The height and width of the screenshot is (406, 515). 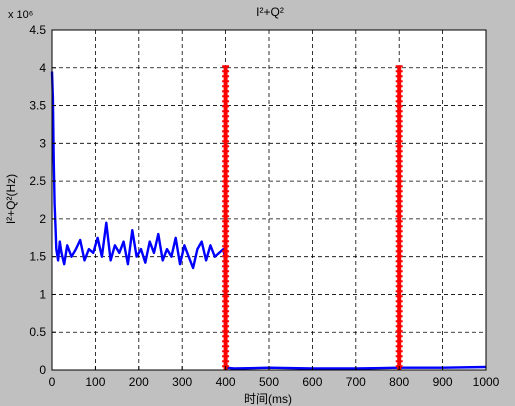 What do you see at coordinates (312, 382) in the screenshot?
I see `x-tick-label: 600` at bounding box center [312, 382].